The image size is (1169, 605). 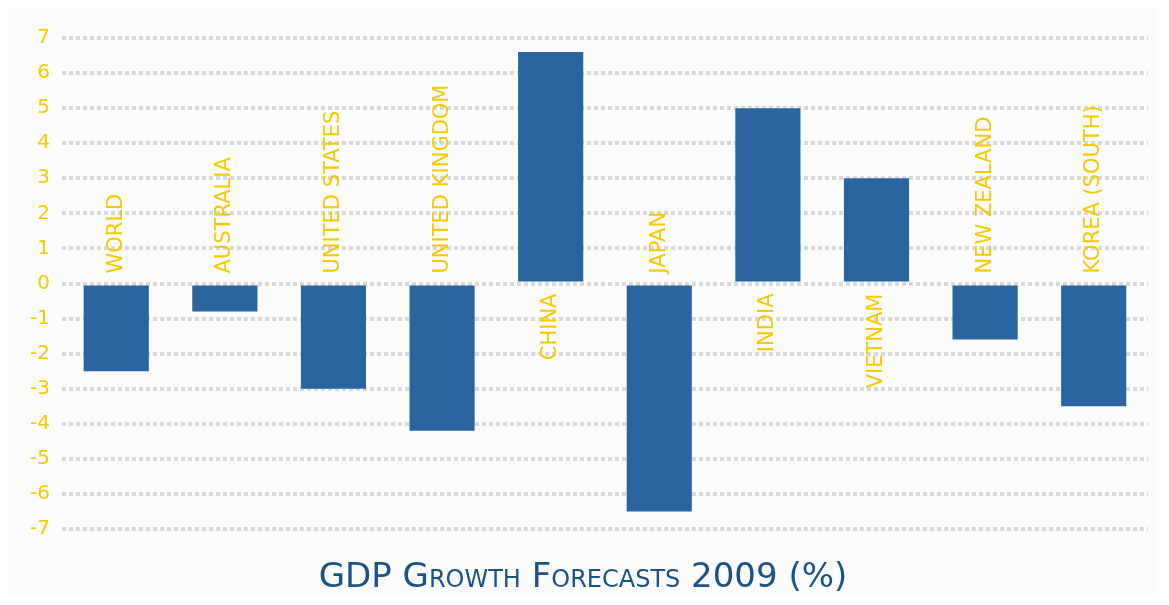 What do you see at coordinates (43, 281) in the screenshot?
I see `y-tick-label: 0` at bounding box center [43, 281].